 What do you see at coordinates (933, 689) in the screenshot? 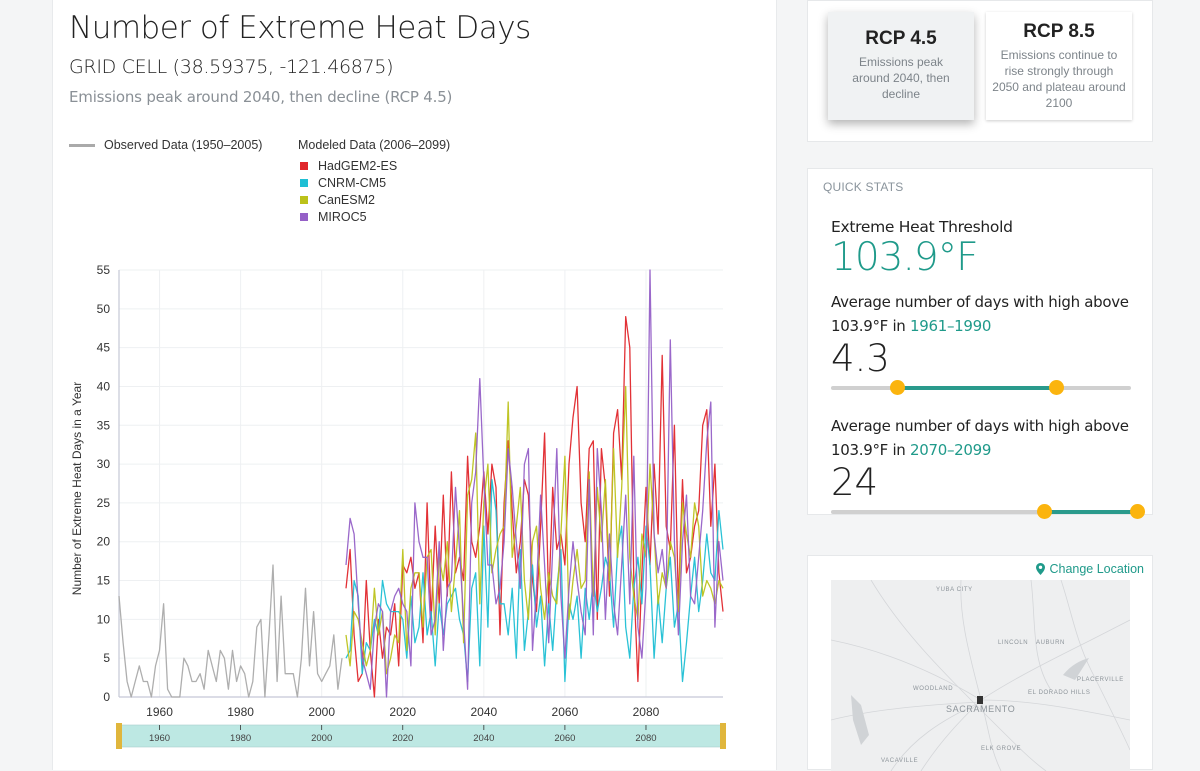
I see `map-place-label: WOODLAND` at bounding box center [933, 689].